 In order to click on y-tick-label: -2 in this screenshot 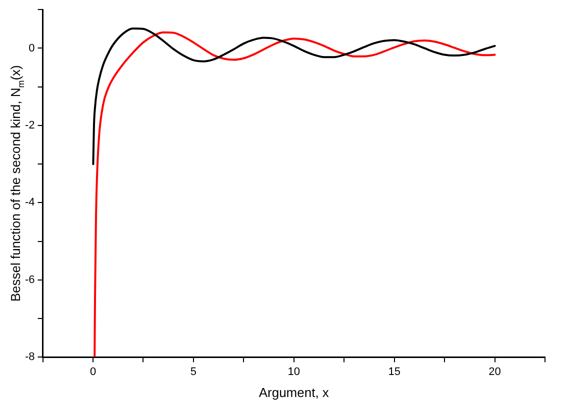, I will do `click(30, 126)`.